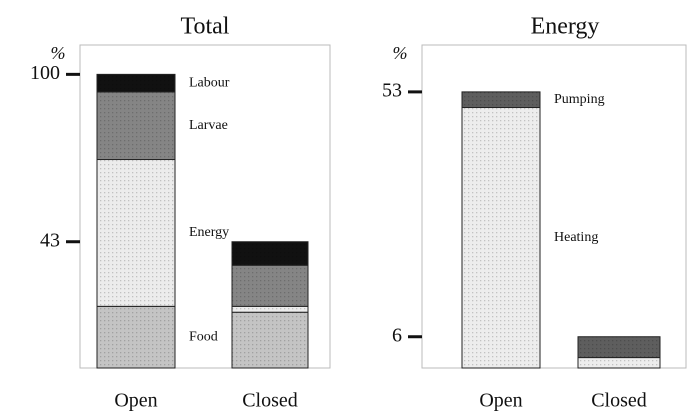 This screenshot has width=694, height=414. What do you see at coordinates (576, 237) in the screenshot?
I see `segment-label: Heating` at bounding box center [576, 237].